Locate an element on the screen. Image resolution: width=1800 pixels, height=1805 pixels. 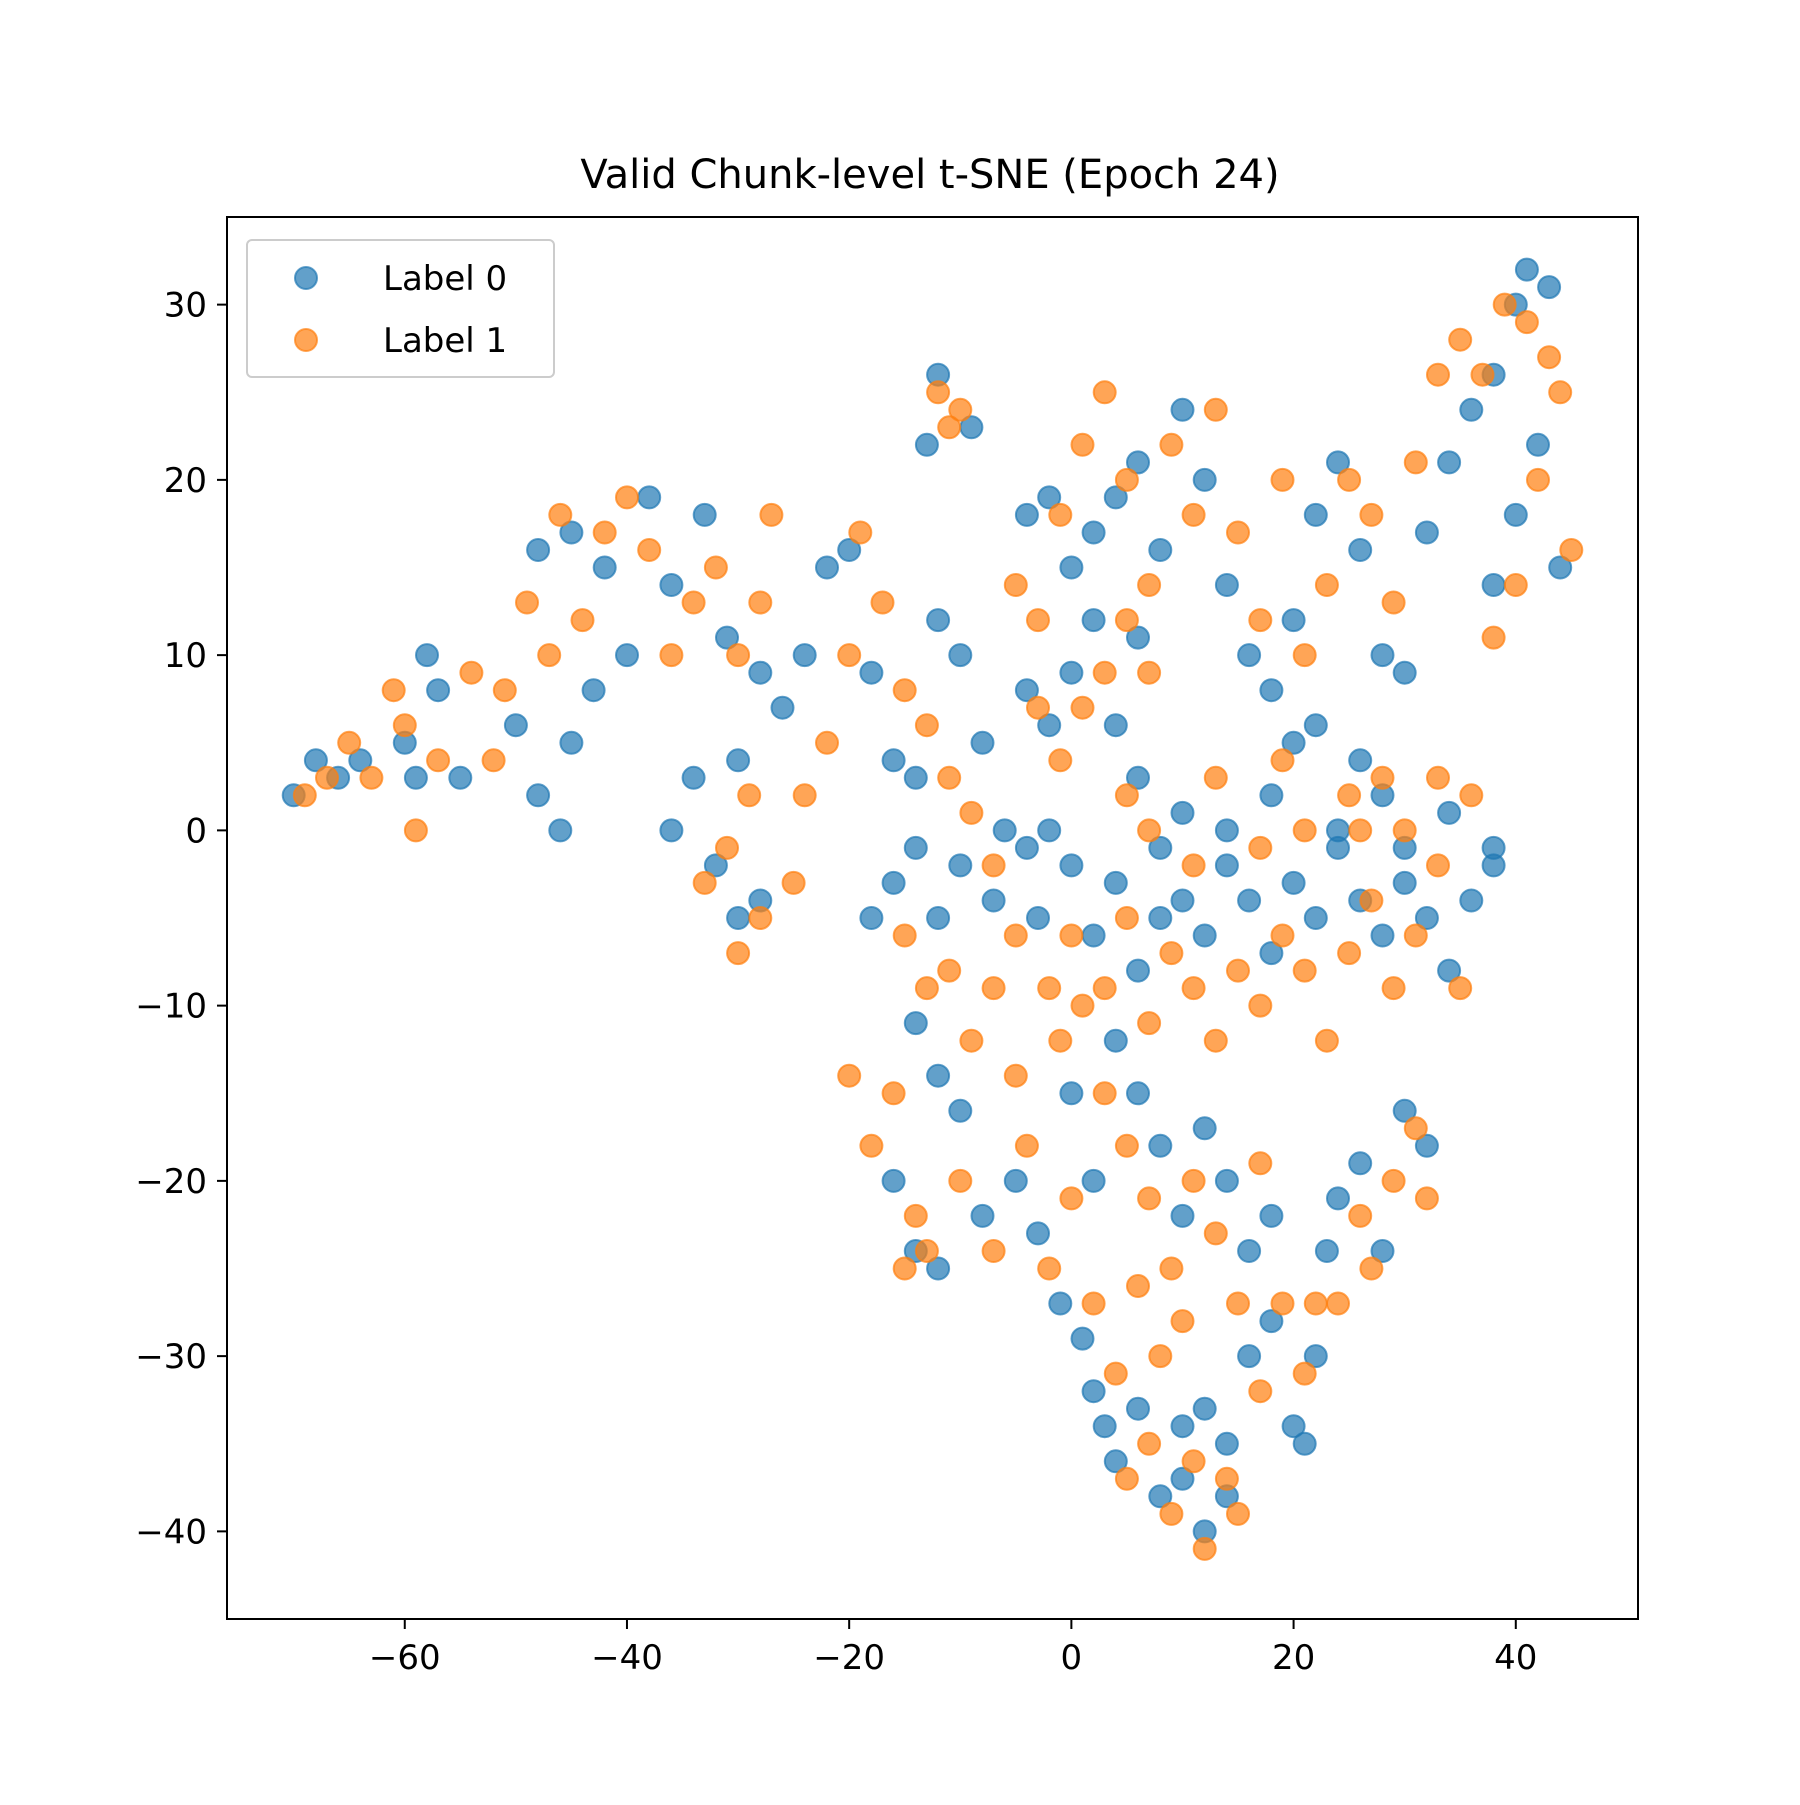
x-tick-label: −20 is located at coordinates (849, 1658).